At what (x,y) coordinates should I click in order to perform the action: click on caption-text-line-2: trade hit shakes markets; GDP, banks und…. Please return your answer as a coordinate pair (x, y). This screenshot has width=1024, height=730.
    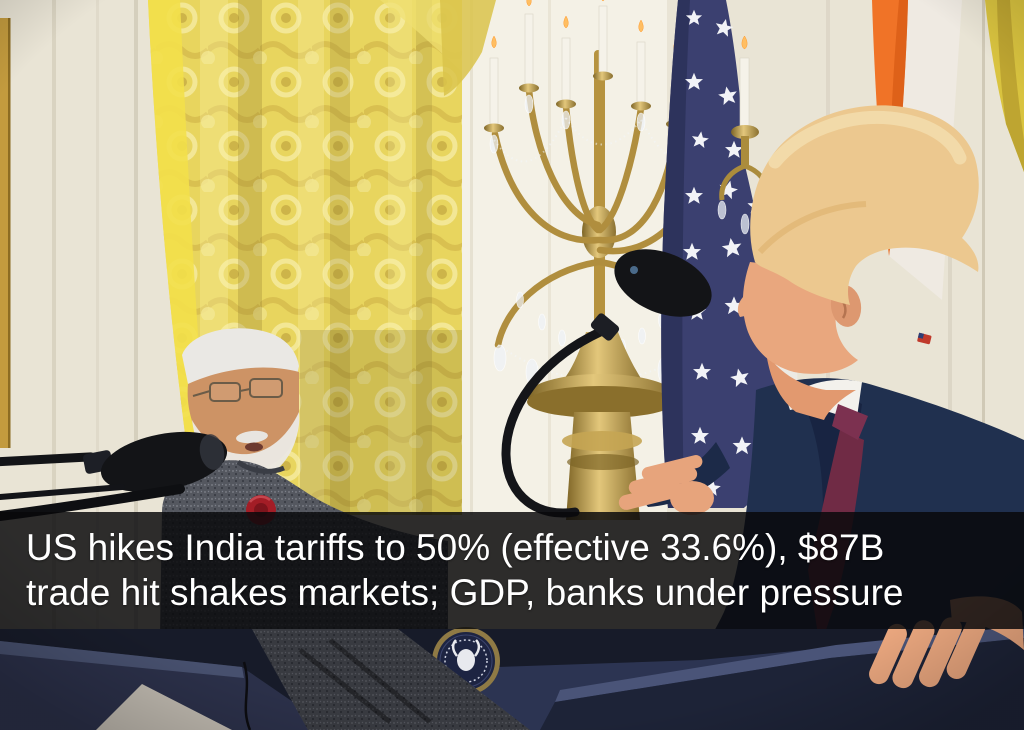
    Looking at the image, I should click on (465, 592).